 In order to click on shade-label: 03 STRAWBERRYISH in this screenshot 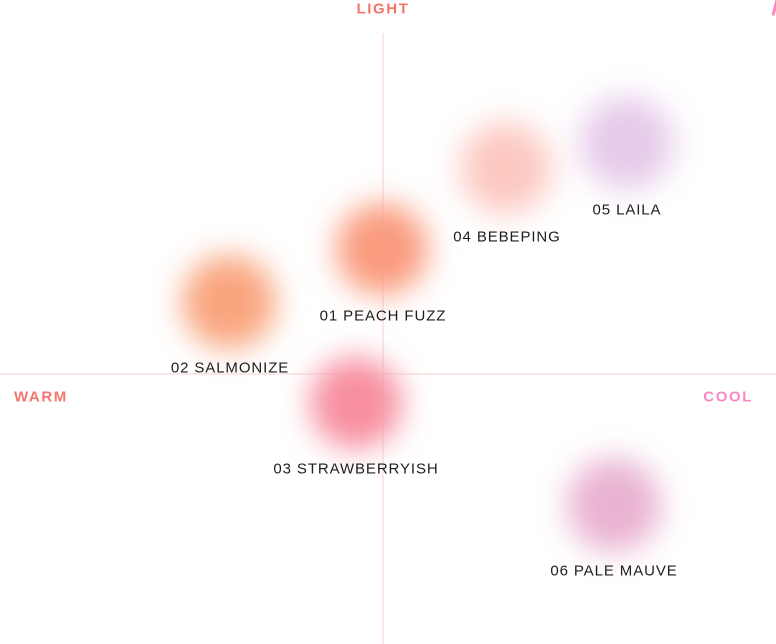, I will do `click(356, 469)`.